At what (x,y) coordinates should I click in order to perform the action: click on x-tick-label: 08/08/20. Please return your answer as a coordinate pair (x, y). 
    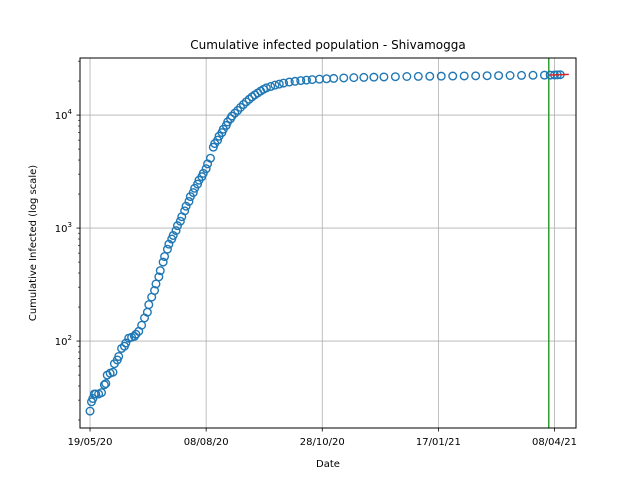
    Looking at the image, I should click on (206, 442).